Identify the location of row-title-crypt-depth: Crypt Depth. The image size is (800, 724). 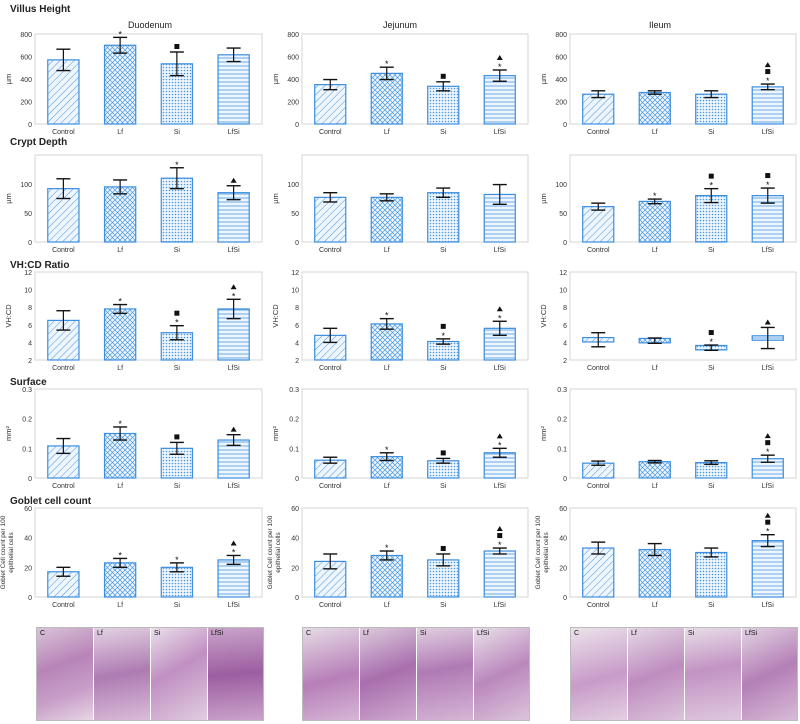
(39, 142).